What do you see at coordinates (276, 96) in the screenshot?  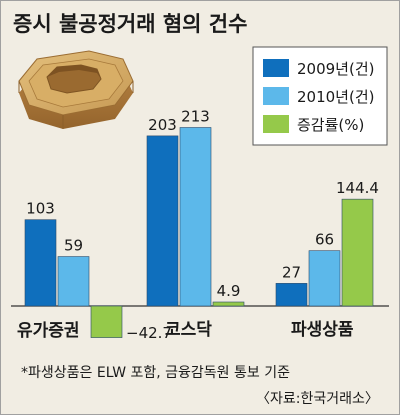 I see `legend-swatch-2010` at bounding box center [276, 96].